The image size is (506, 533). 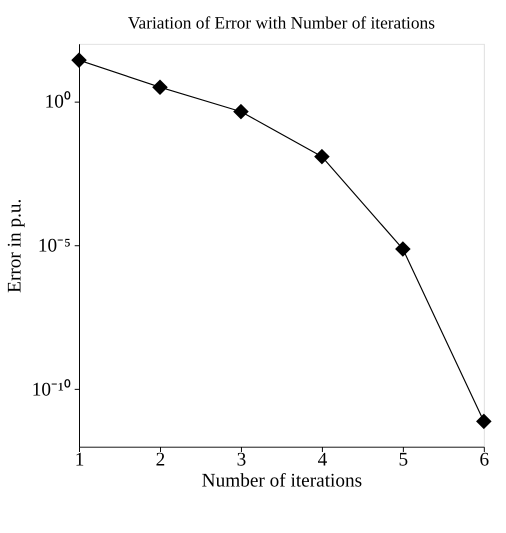 I want to click on x-axis-title: Number of iterations, so click(x=282, y=481).